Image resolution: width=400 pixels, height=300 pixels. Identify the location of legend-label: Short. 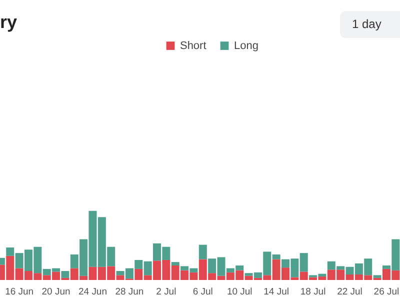
(193, 46).